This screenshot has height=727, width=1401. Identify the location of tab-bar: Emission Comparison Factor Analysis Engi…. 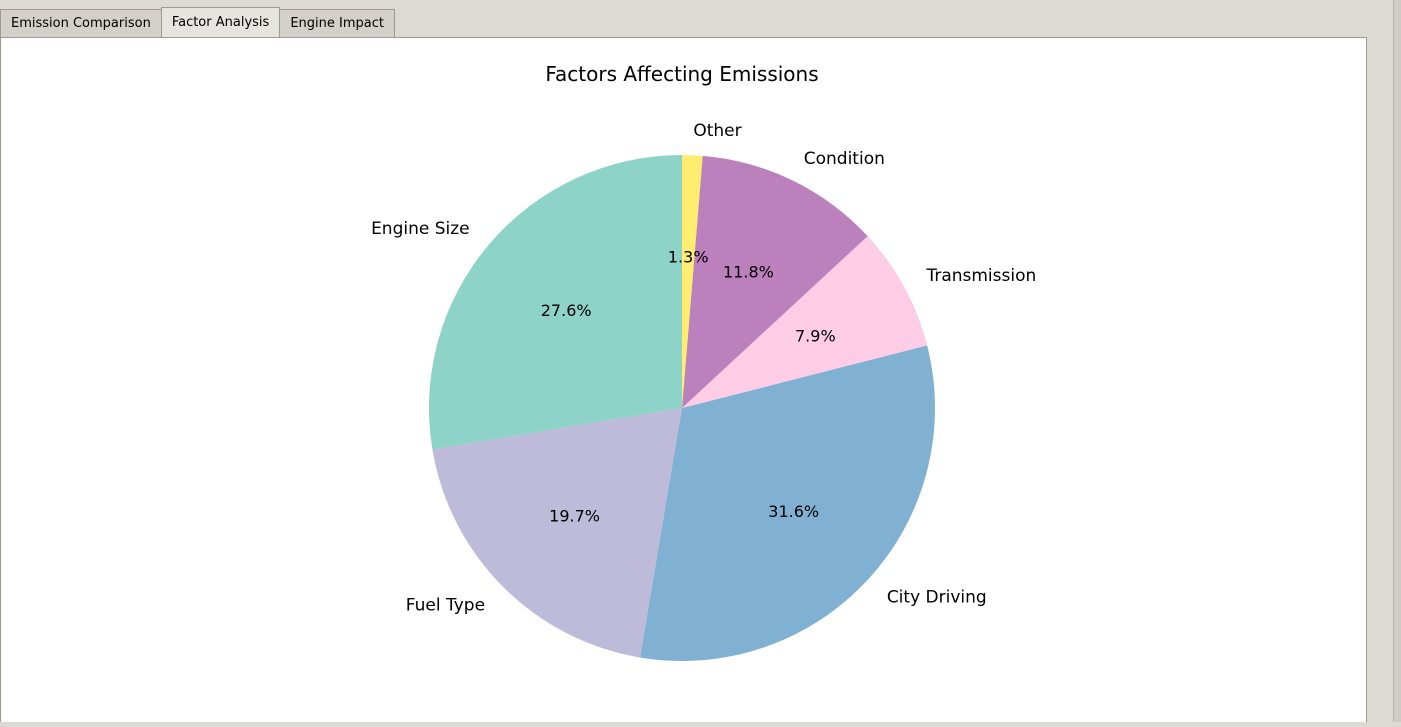
(197, 22).